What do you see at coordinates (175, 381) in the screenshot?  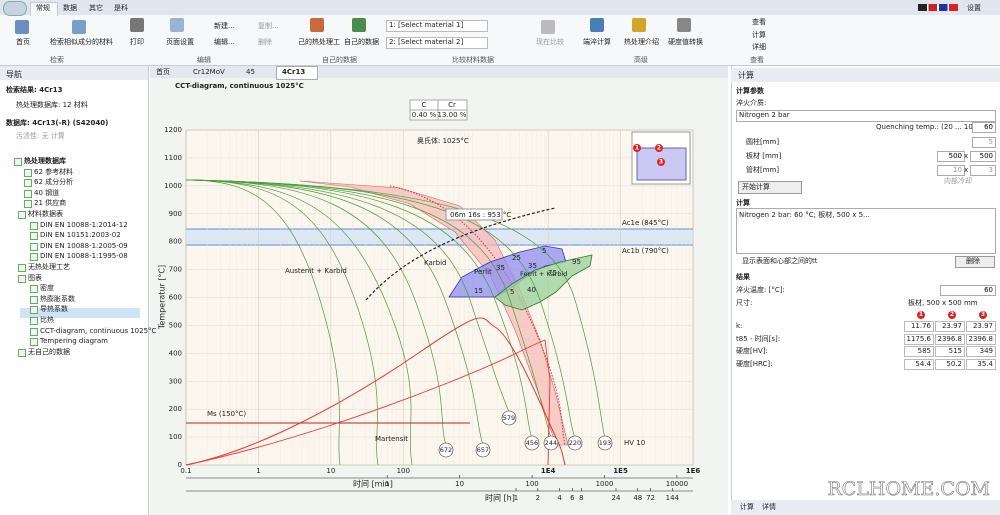 I see `y-tick-label: 300` at bounding box center [175, 381].